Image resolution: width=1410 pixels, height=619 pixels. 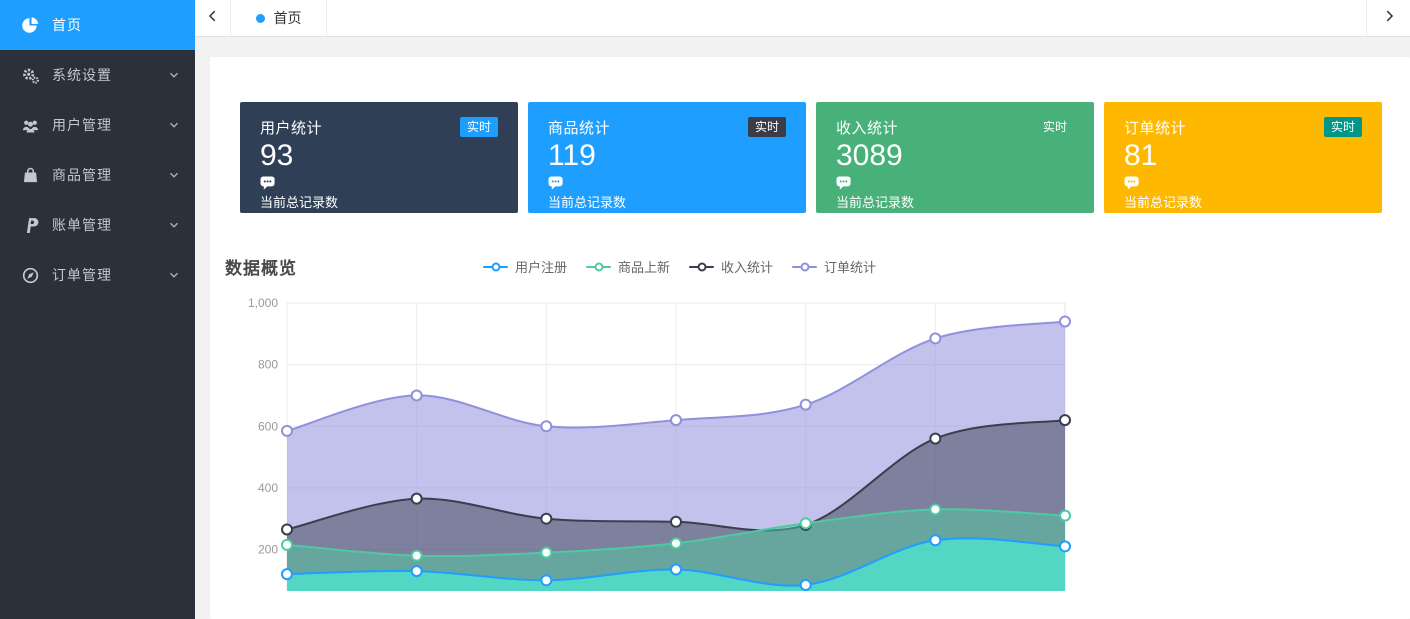 I want to click on chevron-right-icon, so click(x=1389, y=18).